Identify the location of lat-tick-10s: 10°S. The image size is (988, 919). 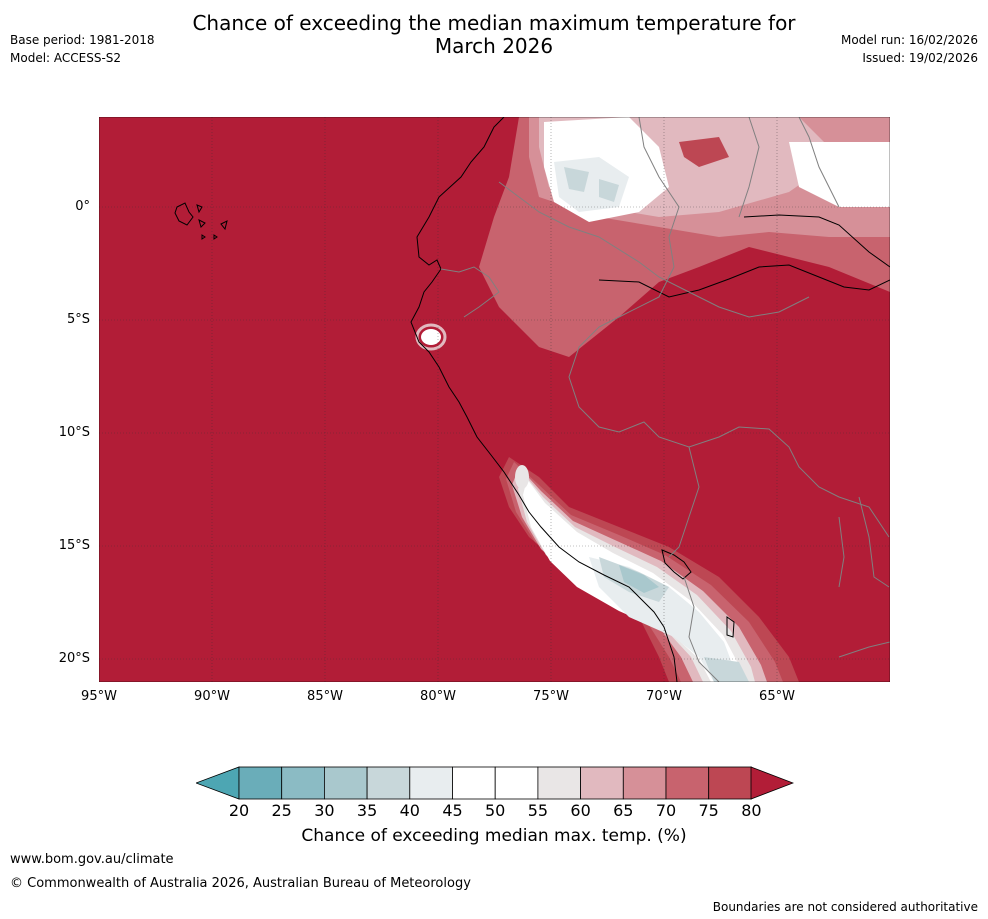
(74, 432).